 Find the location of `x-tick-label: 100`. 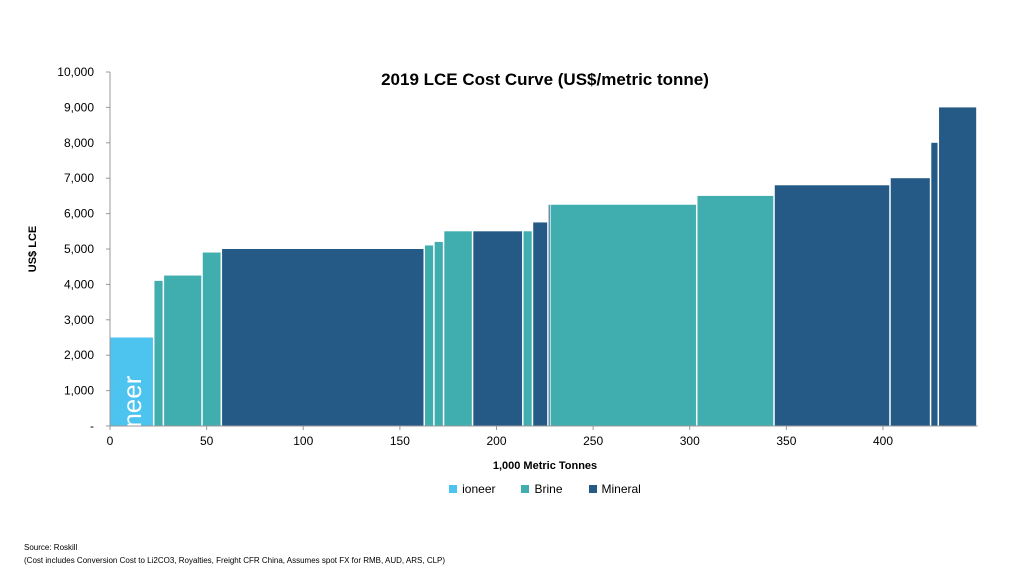

x-tick-label: 100 is located at coordinates (303, 441).